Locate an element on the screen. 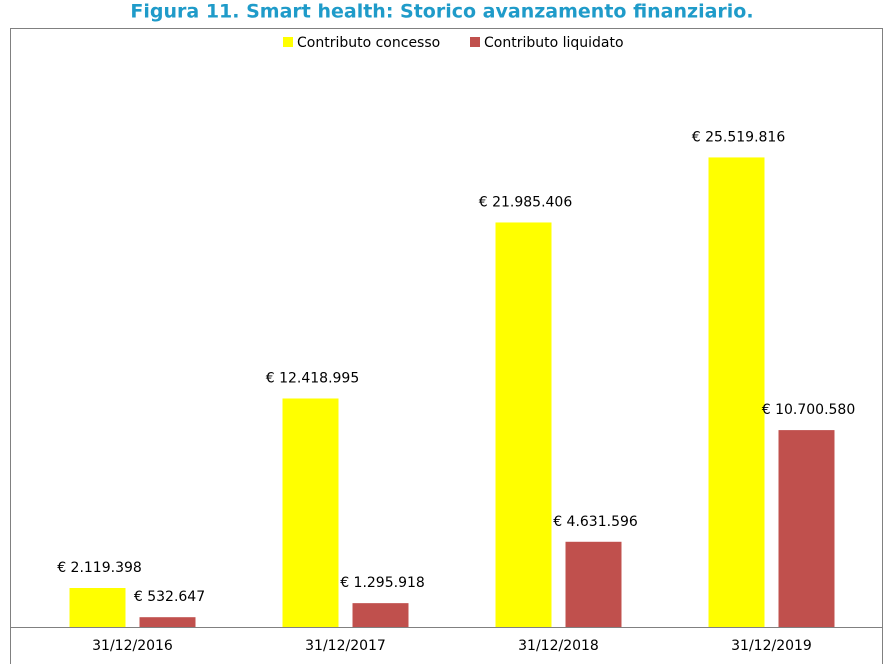 This screenshot has width=885, height=664. legend-label: Contributo concesso is located at coordinates (368, 43).